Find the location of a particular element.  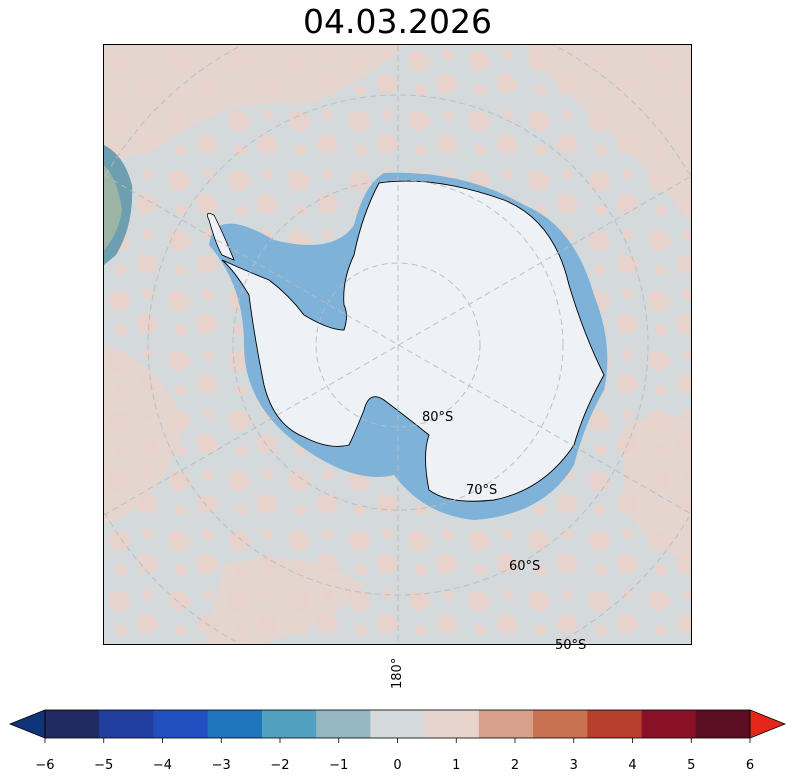

colorbar is located at coordinates (397, 726).